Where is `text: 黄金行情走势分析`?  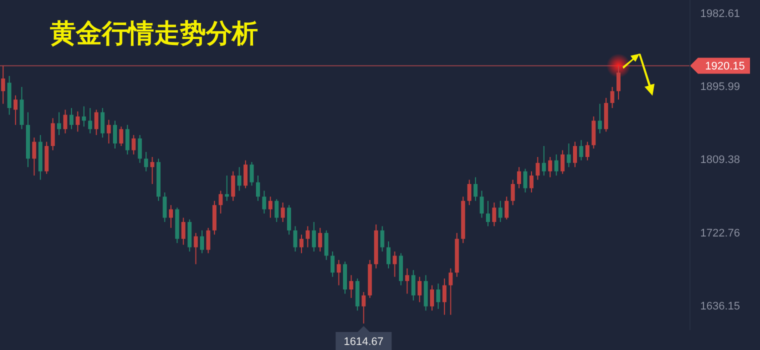 text: 黄金行情走势分析 is located at coordinates (153, 33).